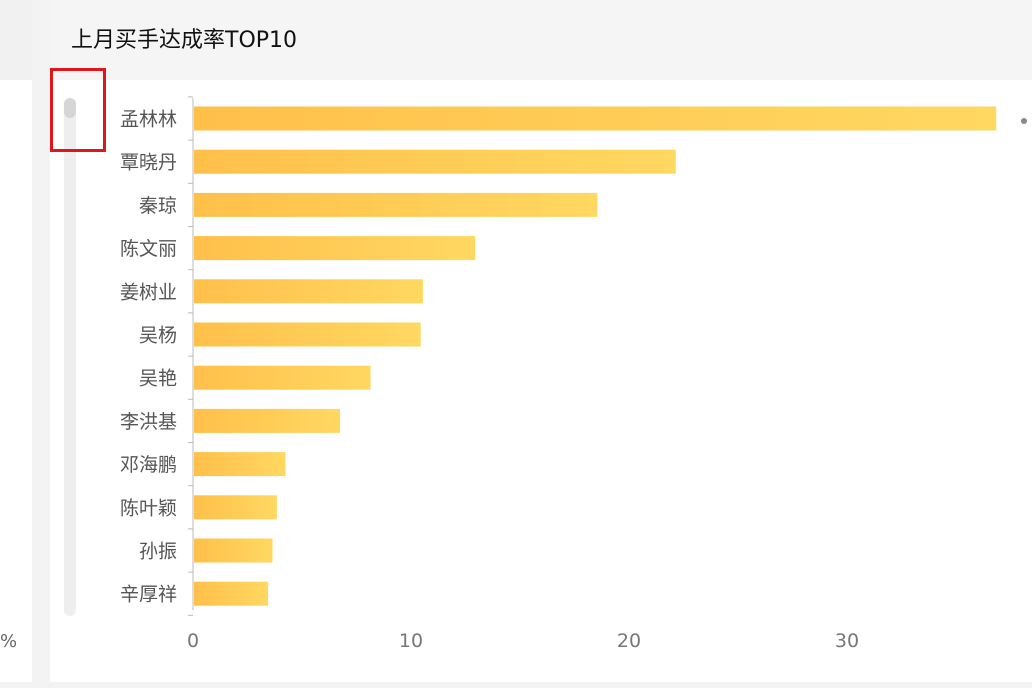 This screenshot has height=688, width=1032. What do you see at coordinates (148, 422) in the screenshot?
I see `category-label: 李洪基` at bounding box center [148, 422].